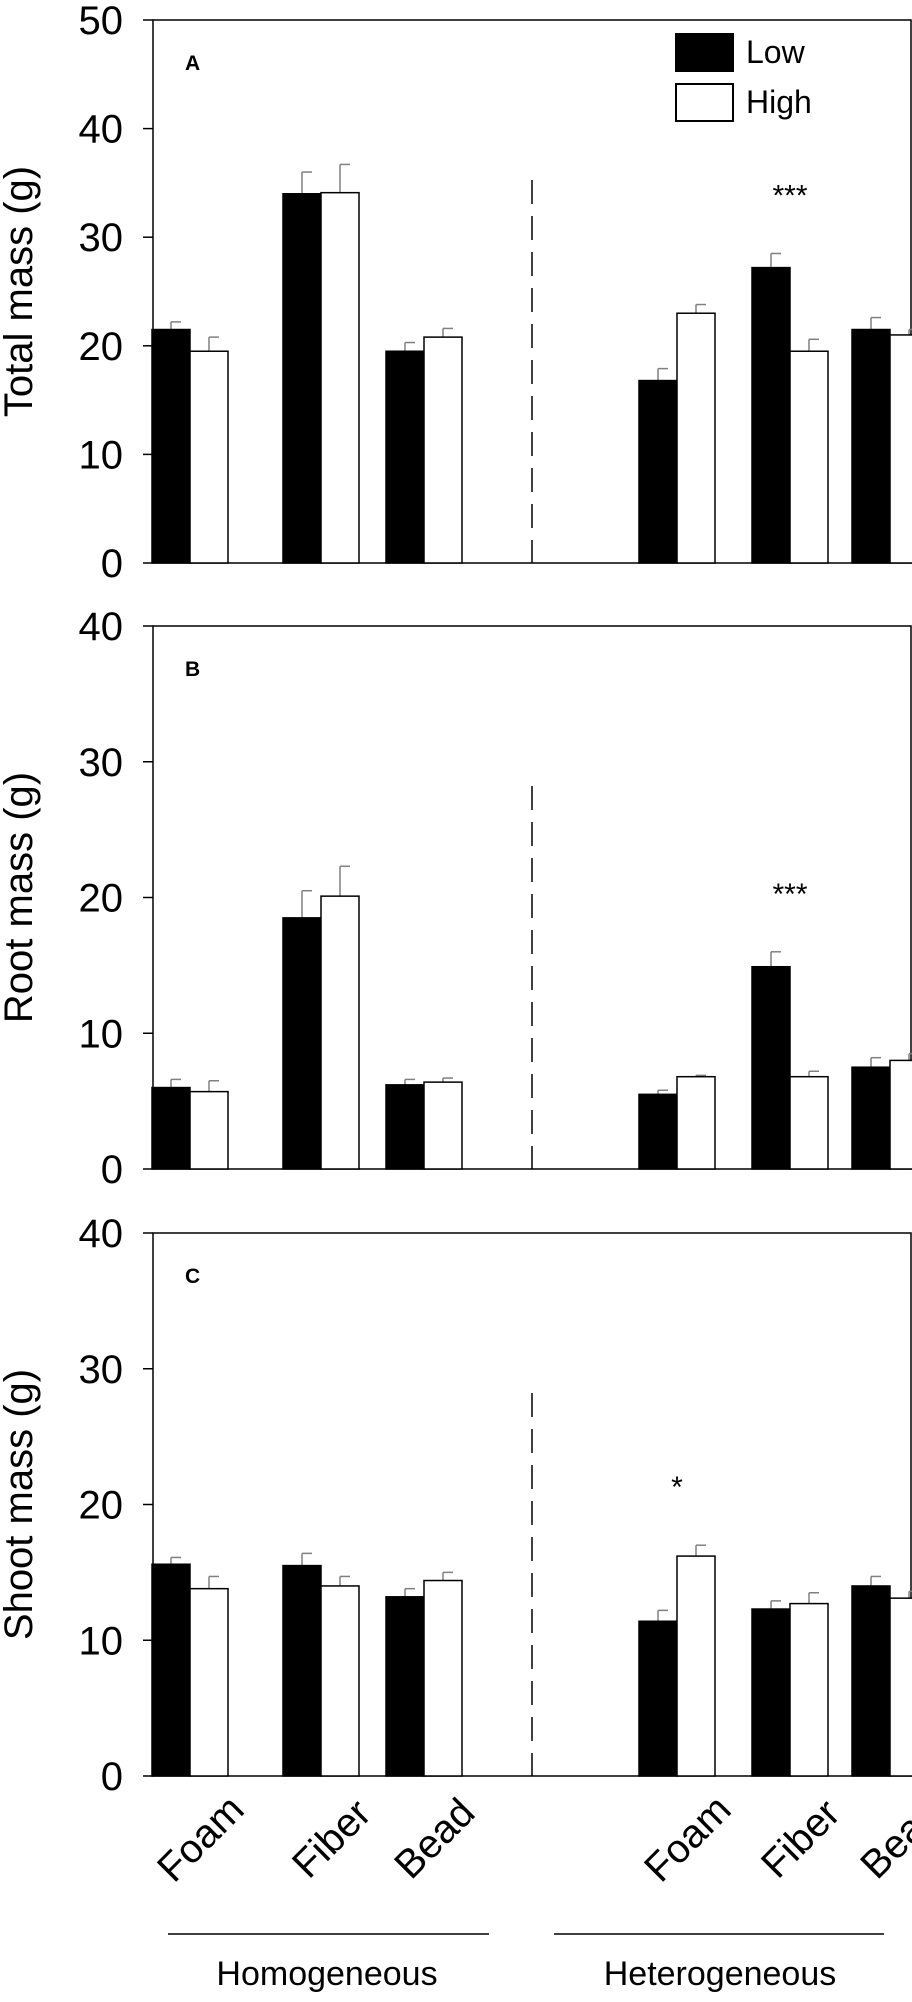 The width and height of the screenshot is (912, 2002). What do you see at coordinates (20, 291) in the screenshot?
I see `y-axis-label: Total mass (g)` at bounding box center [20, 291].